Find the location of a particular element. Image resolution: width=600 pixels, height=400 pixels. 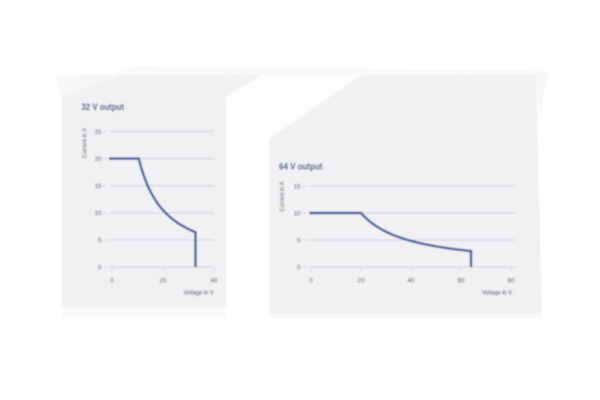

svg-text: 80 is located at coordinates (511, 281).